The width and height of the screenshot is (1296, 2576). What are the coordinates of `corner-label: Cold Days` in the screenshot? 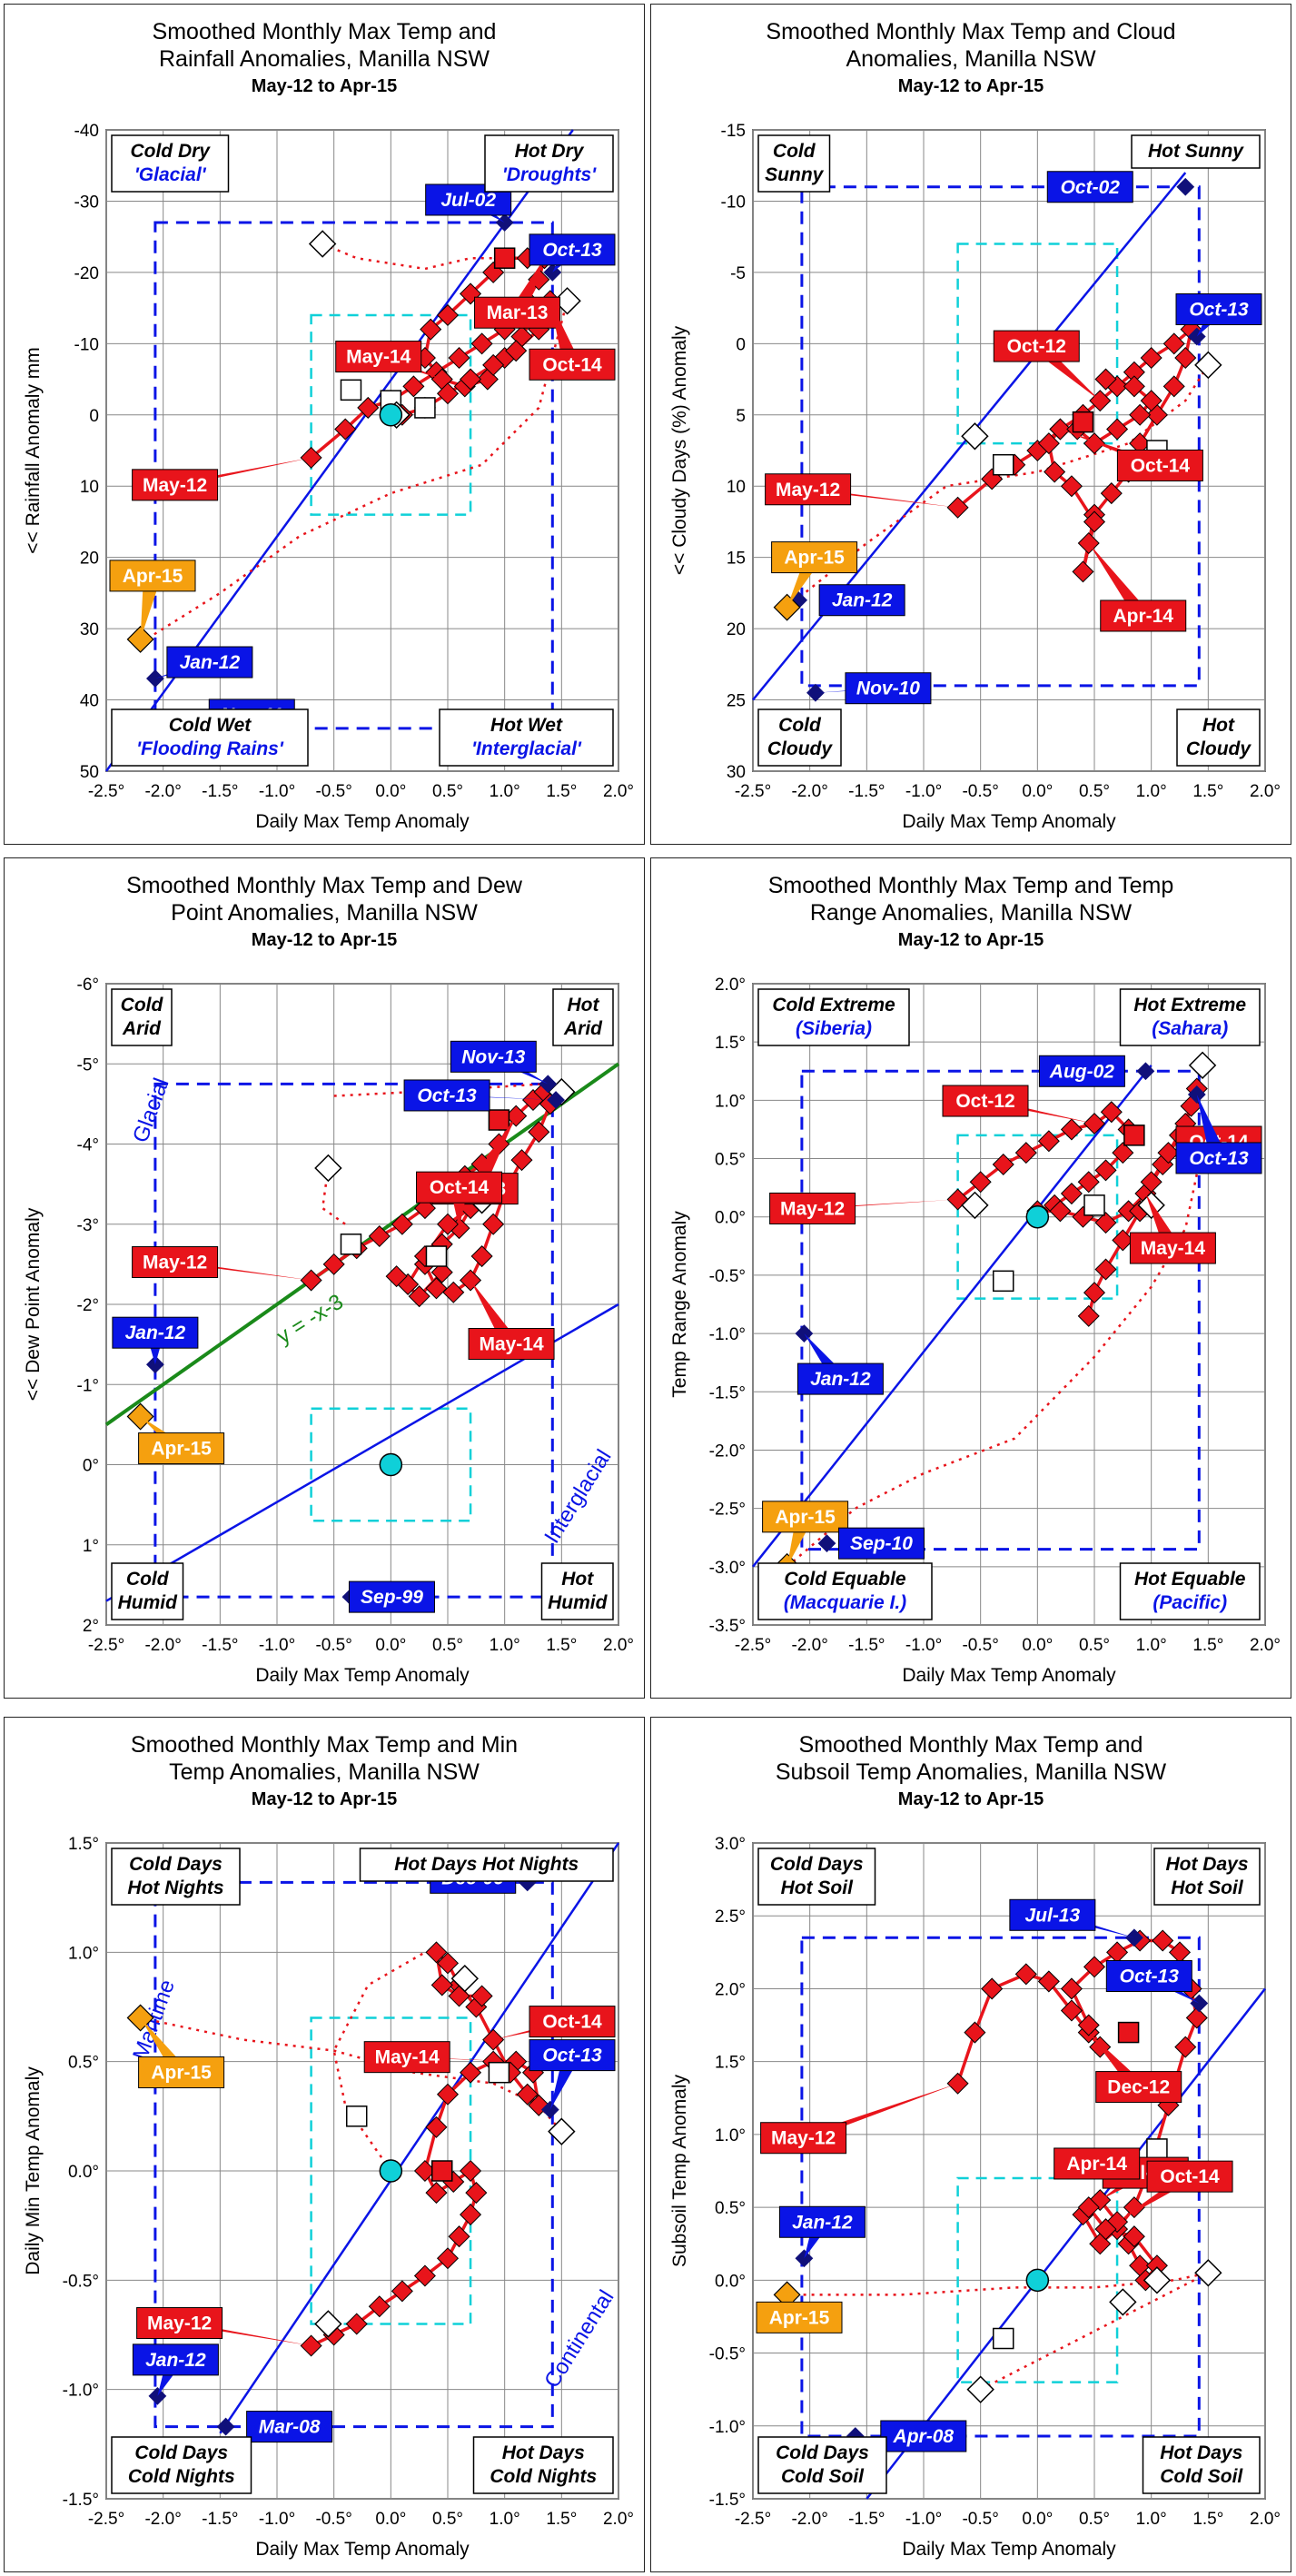 It's located at (176, 1864).